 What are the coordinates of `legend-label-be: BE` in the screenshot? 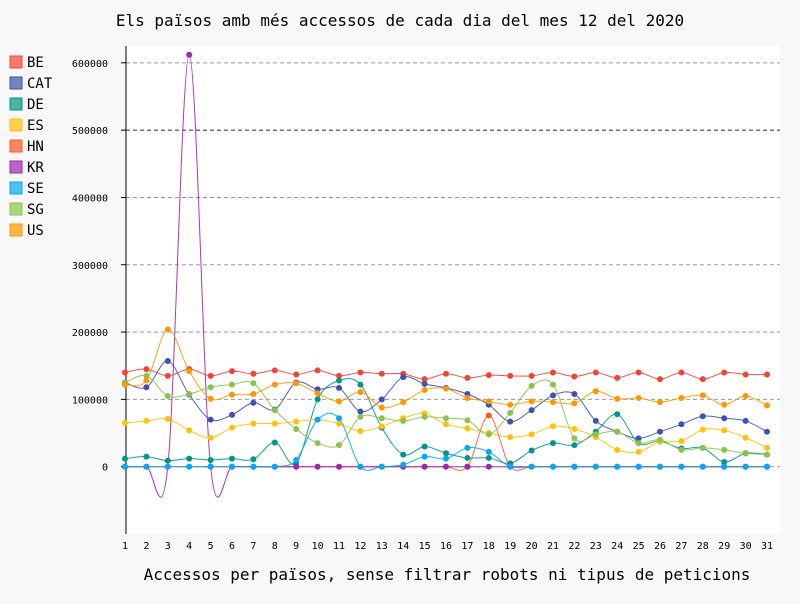 It's located at (35, 63).